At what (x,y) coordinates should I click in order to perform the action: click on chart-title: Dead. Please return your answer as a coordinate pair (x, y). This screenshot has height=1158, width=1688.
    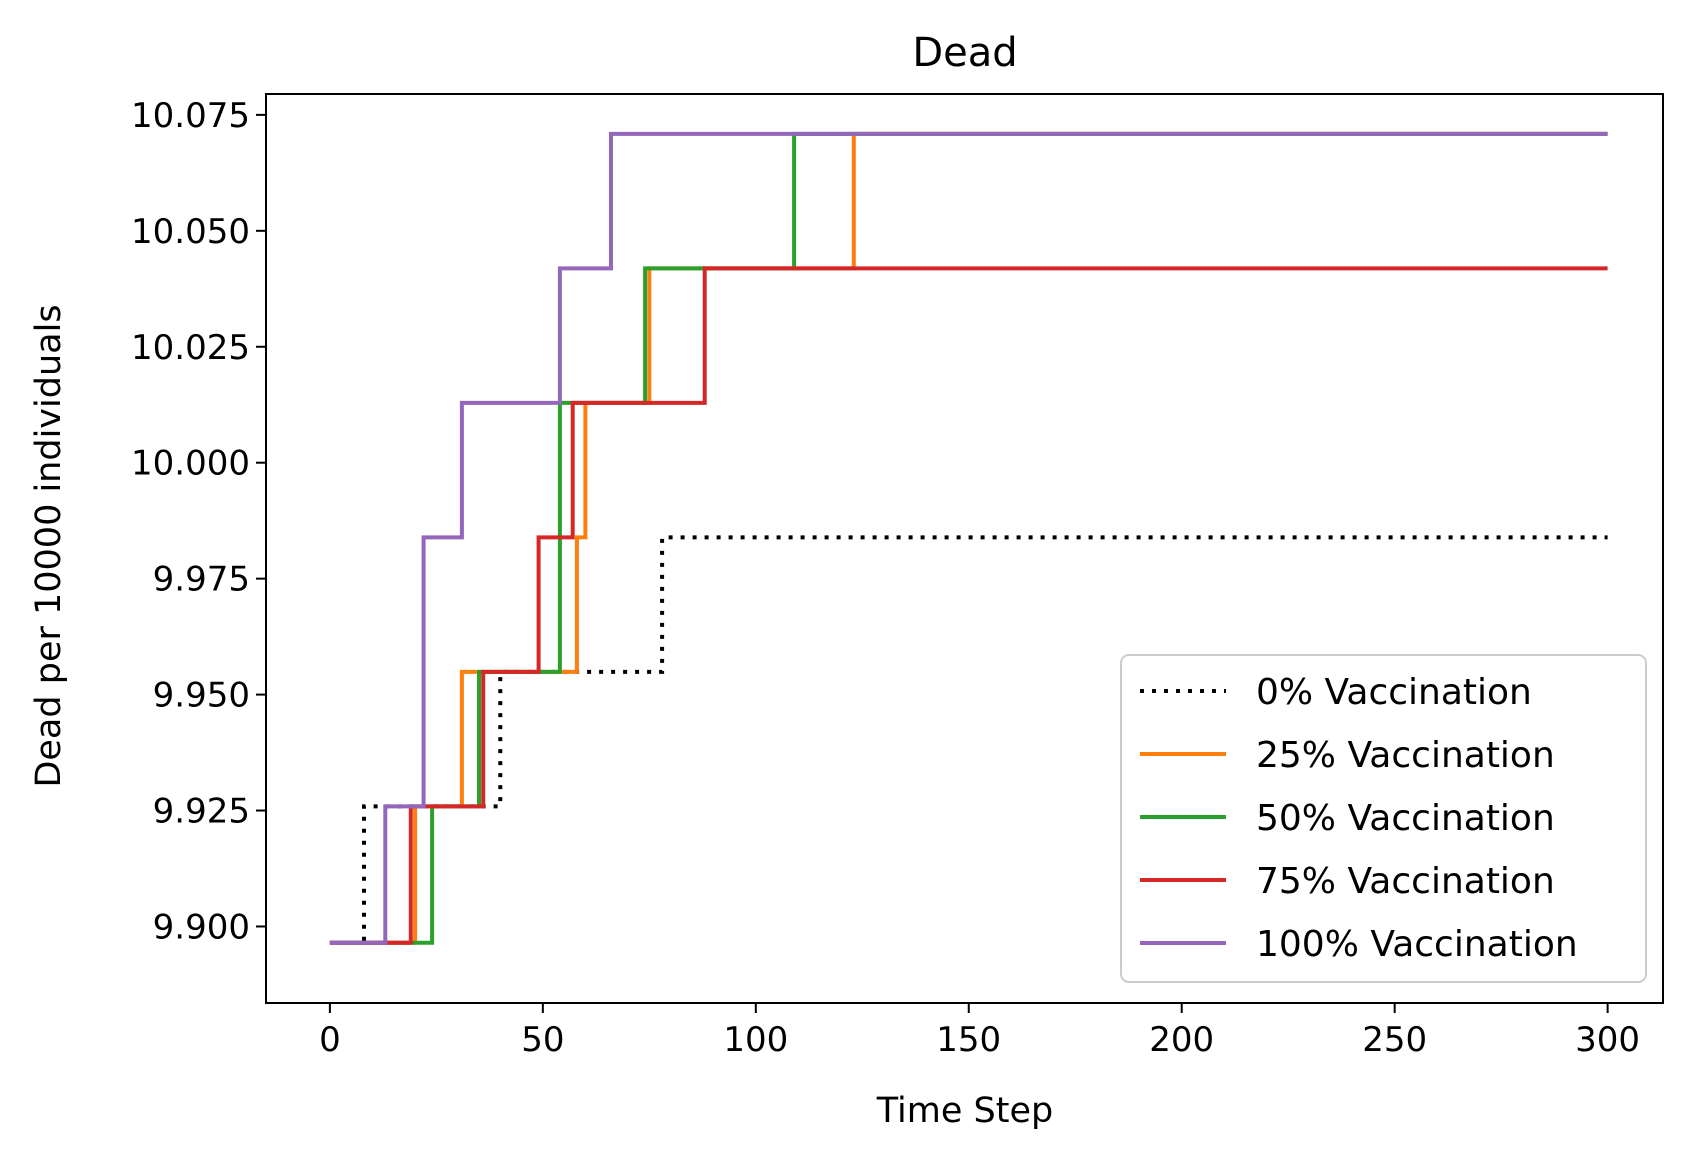
    Looking at the image, I should click on (964, 53).